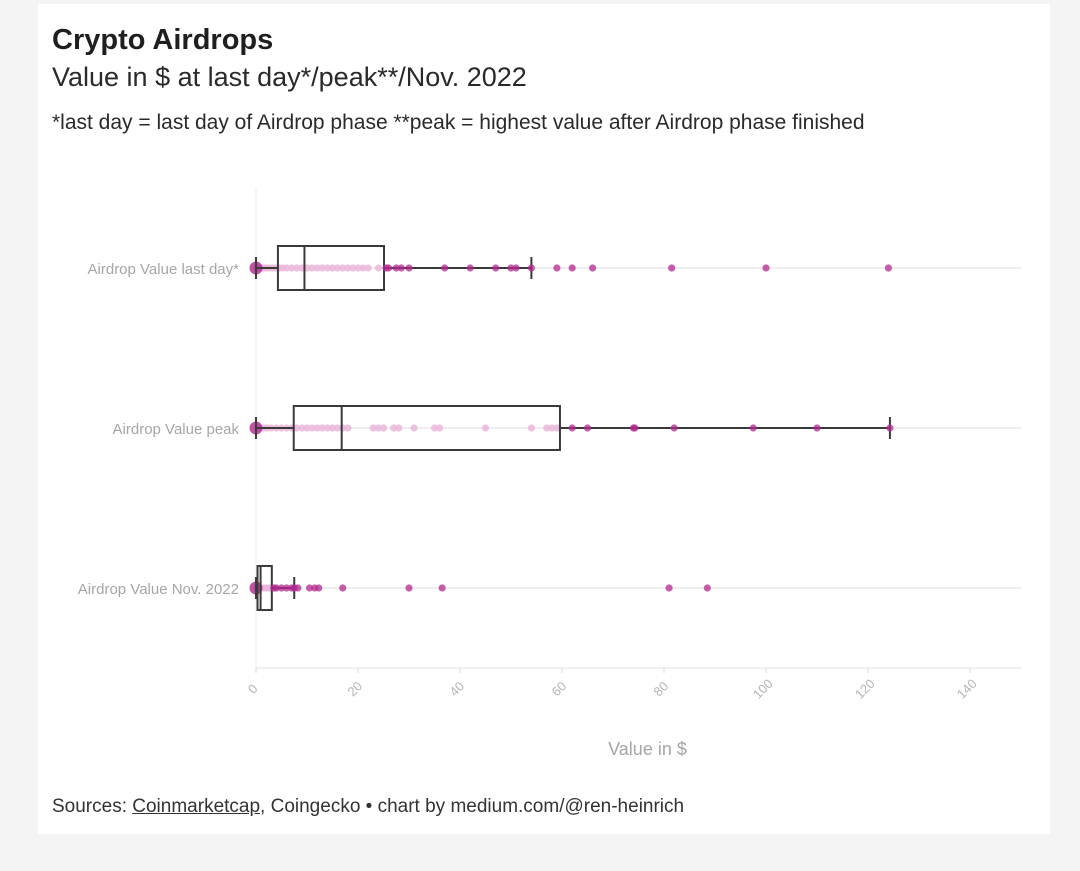 This screenshot has height=871, width=1080. What do you see at coordinates (647, 749) in the screenshot?
I see `x-axis-title: Value in $` at bounding box center [647, 749].